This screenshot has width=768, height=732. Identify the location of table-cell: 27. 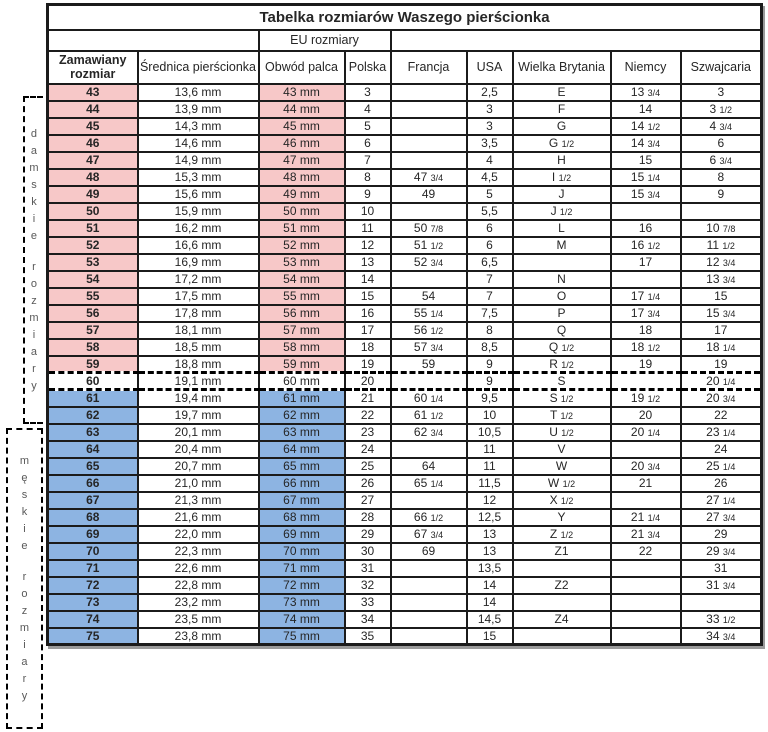
(367, 500).